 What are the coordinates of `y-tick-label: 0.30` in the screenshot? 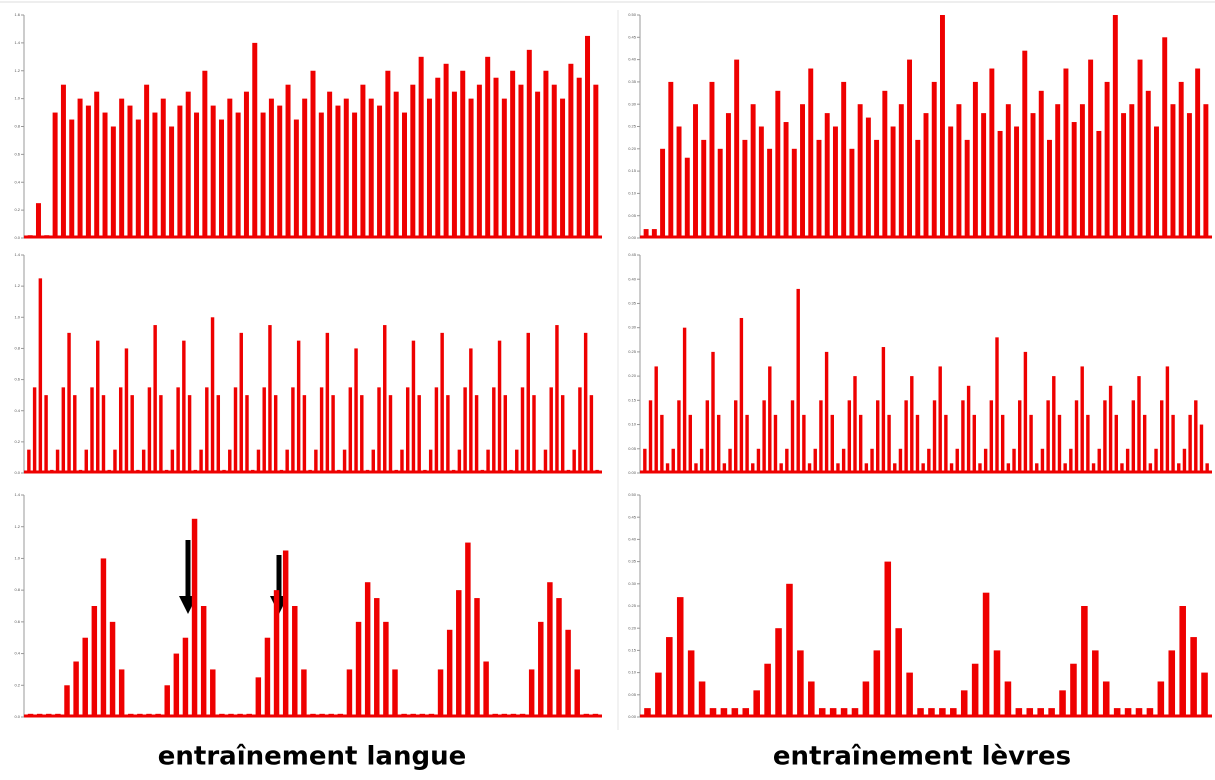 It's located at (632, 583).